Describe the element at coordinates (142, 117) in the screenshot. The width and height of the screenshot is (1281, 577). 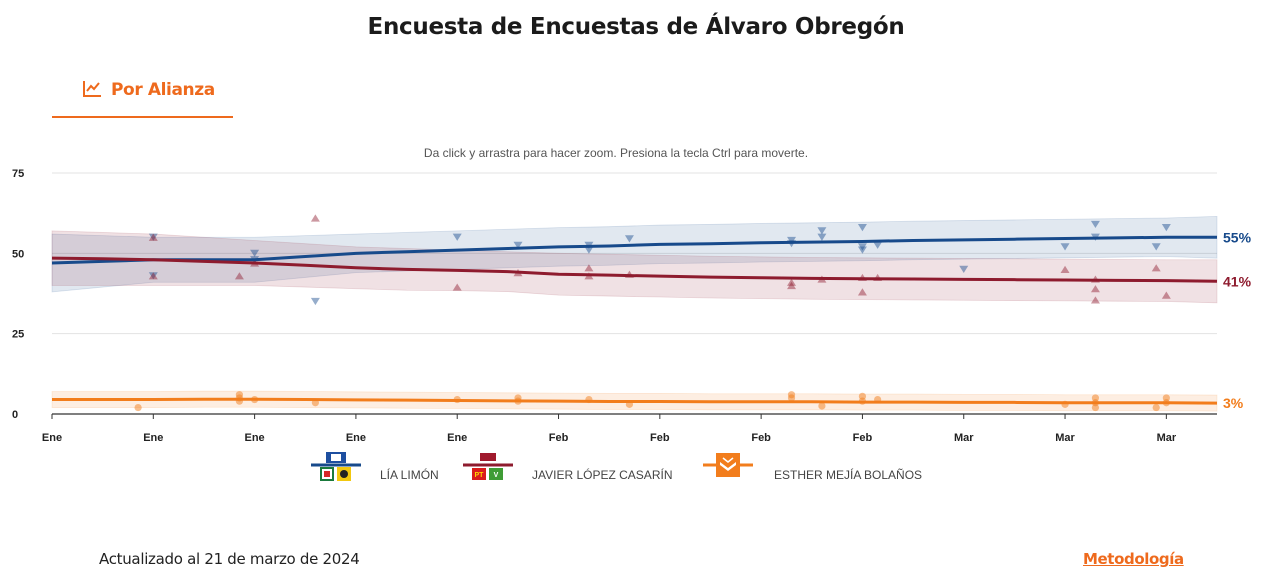
I see `tab-active-underline` at that location.